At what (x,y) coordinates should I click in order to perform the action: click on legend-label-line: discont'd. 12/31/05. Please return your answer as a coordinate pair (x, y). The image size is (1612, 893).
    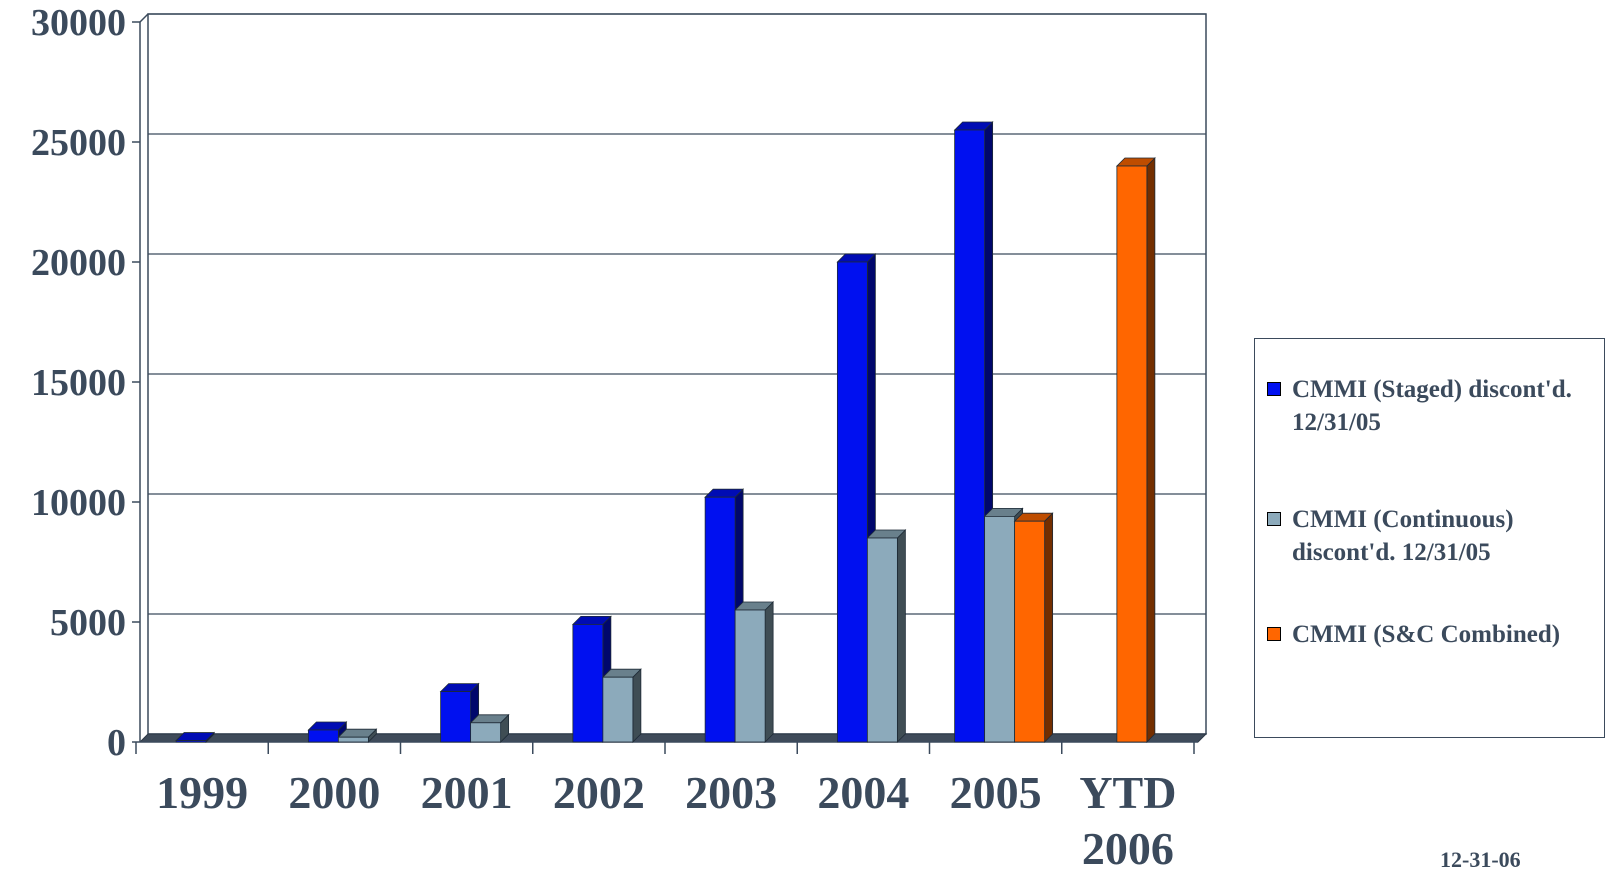
    Looking at the image, I should click on (1391, 552).